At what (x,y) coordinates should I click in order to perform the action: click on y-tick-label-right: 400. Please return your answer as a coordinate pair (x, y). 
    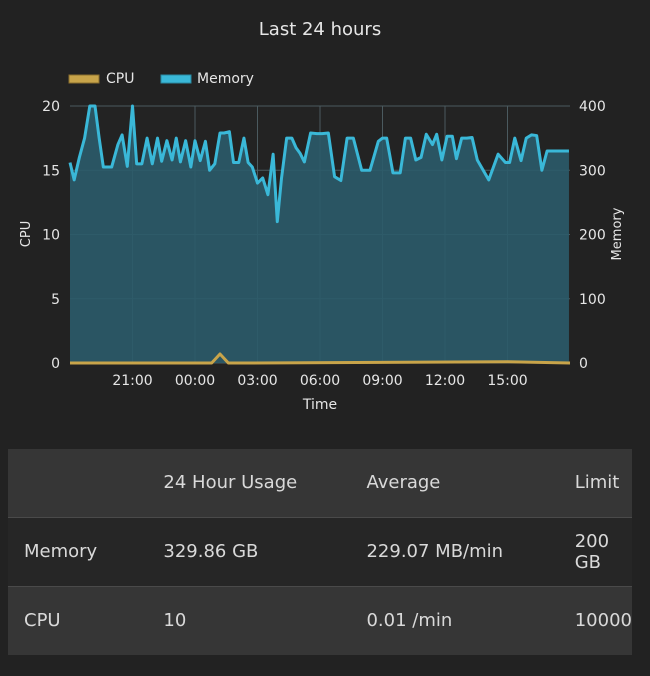
    Looking at the image, I should click on (592, 107).